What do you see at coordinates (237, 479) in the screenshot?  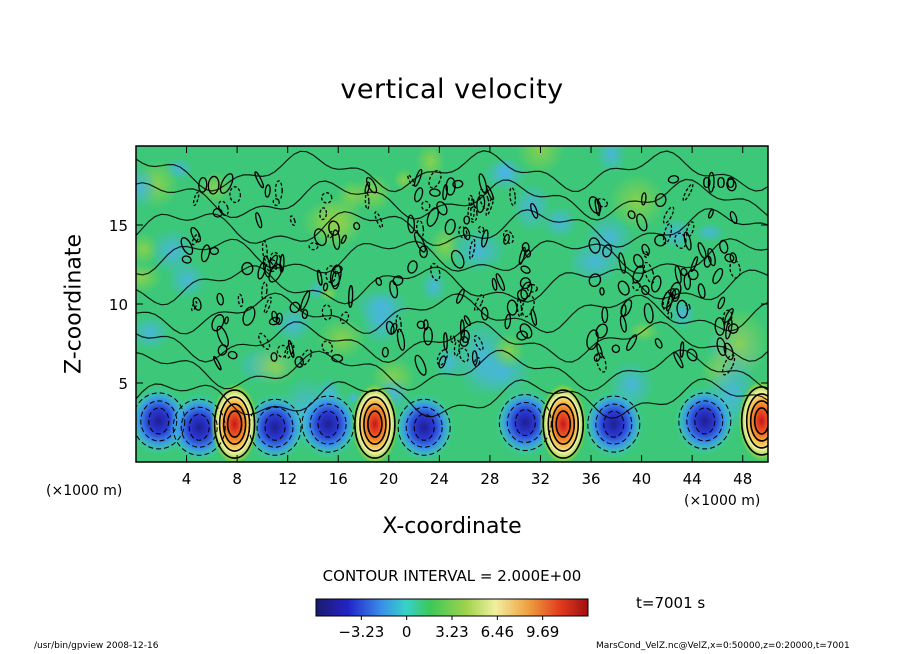 I see `x-tick-label: 8` at bounding box center [237, 479].